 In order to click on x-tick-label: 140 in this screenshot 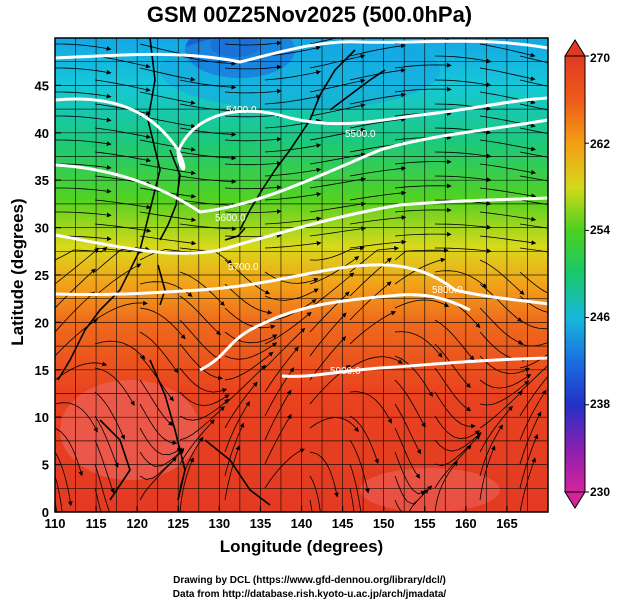, I will do `click(302, 523)`.